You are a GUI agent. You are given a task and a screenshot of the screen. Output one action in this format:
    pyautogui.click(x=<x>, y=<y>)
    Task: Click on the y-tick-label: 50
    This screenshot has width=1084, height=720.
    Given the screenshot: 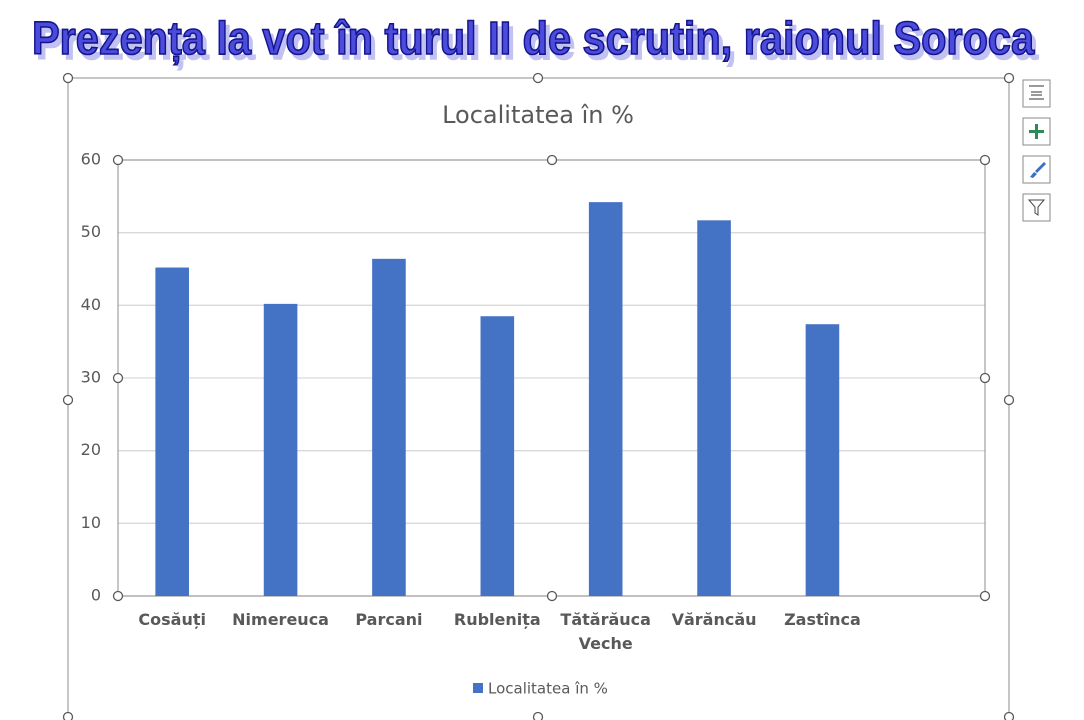 What is the action you would take?
    pyautogui.click(x=91, y=231)
    